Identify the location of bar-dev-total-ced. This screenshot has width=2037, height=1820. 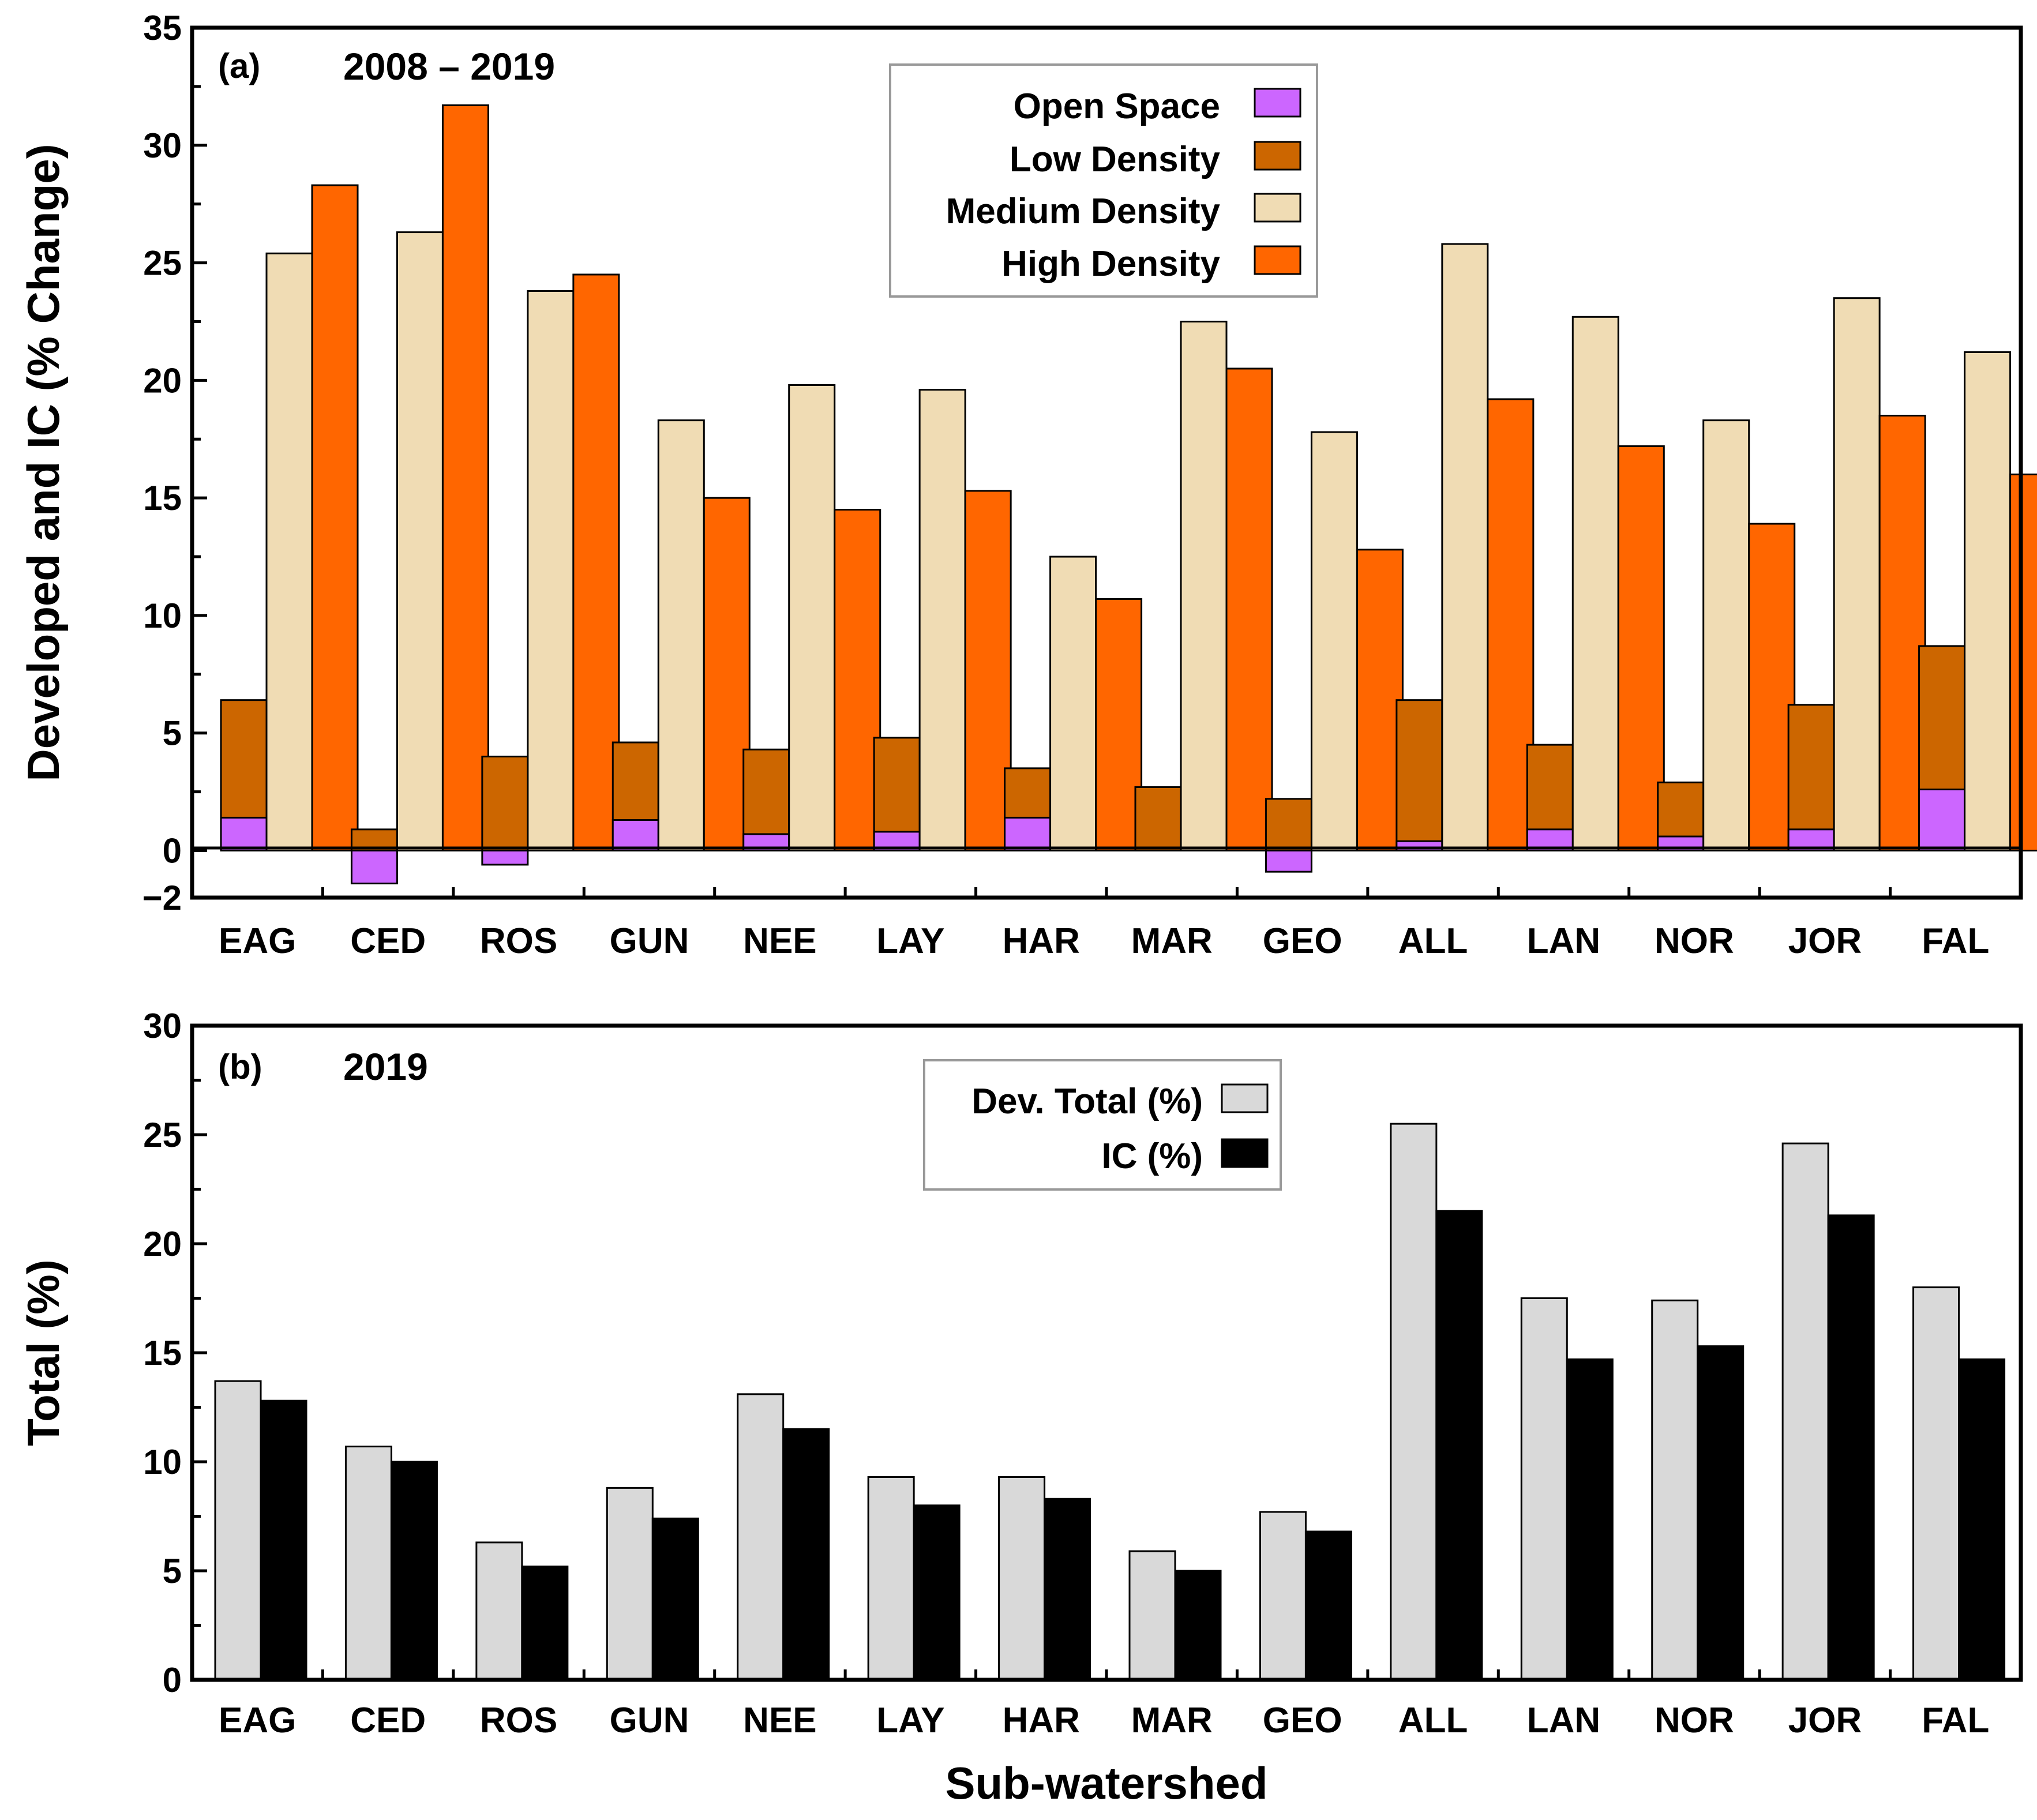
(368, 1563).